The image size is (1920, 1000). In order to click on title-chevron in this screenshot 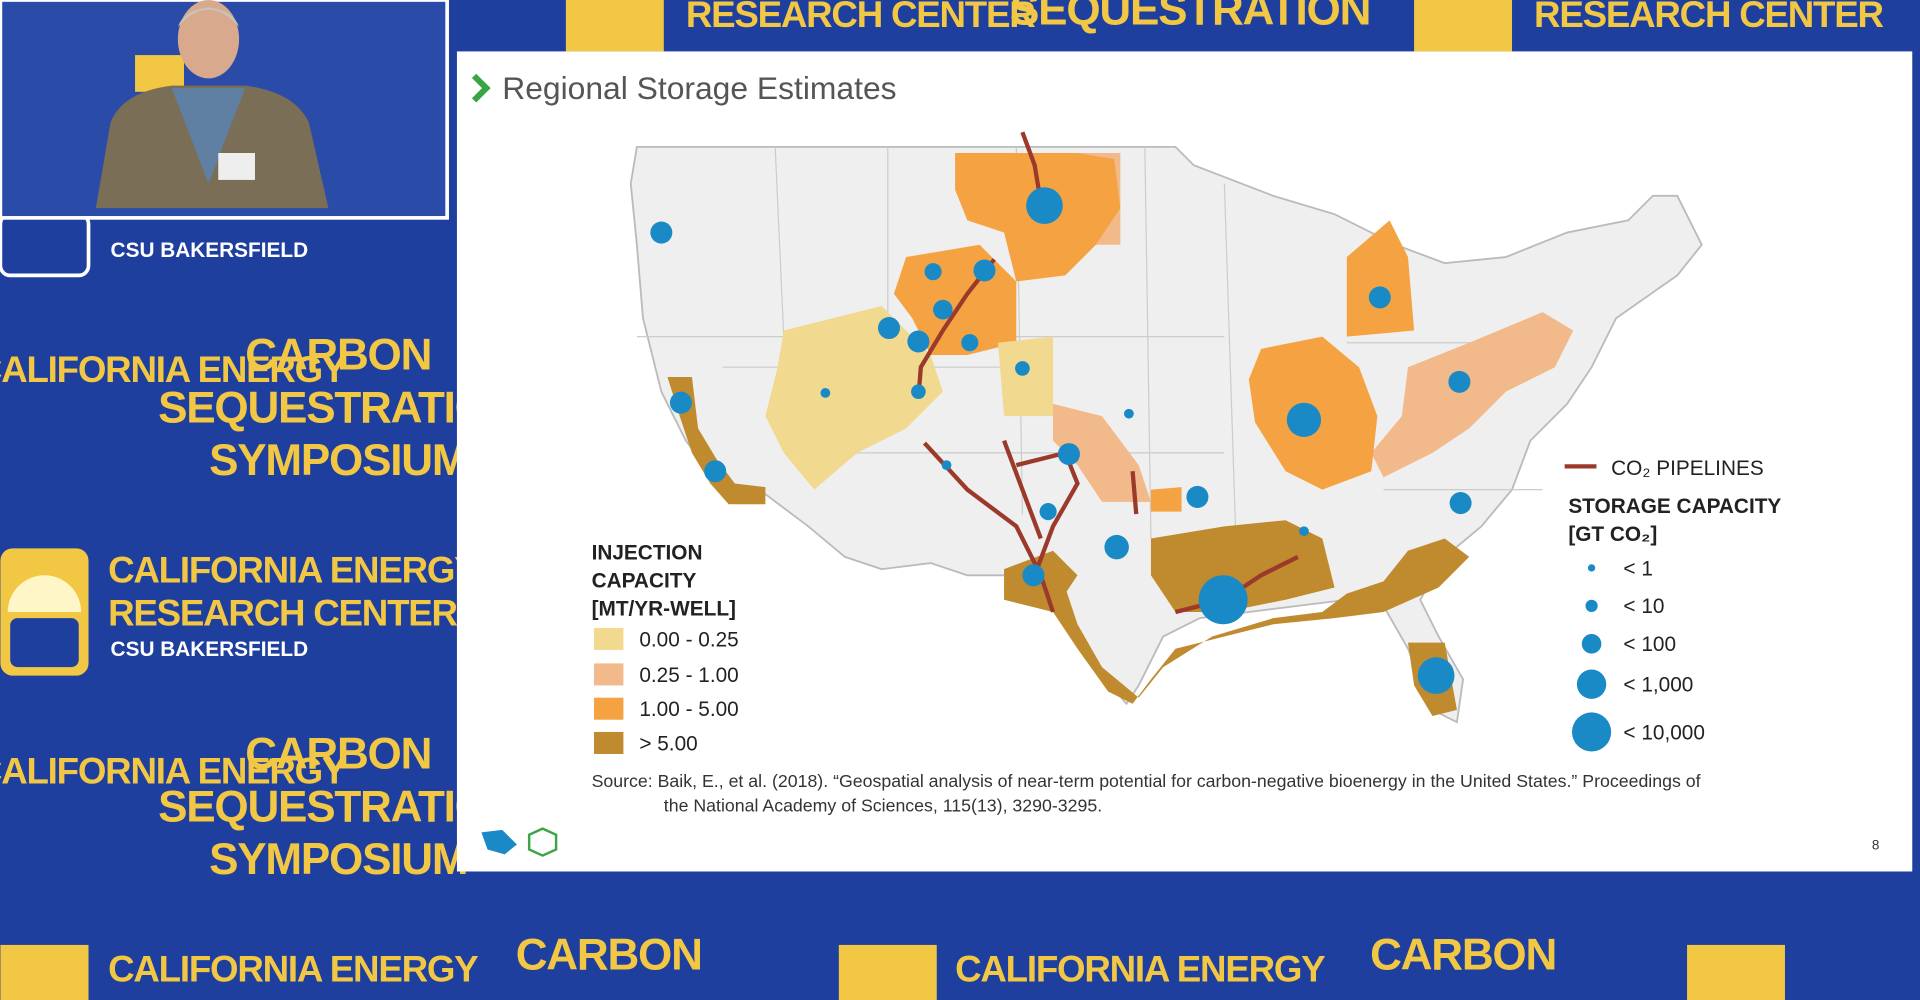, I will do `click(481, 88)`.